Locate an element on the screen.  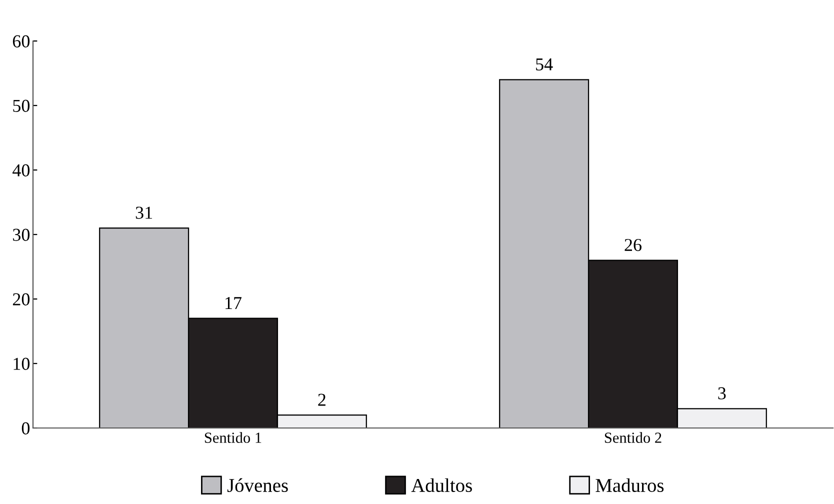
y-tick-label: 10 is located at coordinates (22, 364).